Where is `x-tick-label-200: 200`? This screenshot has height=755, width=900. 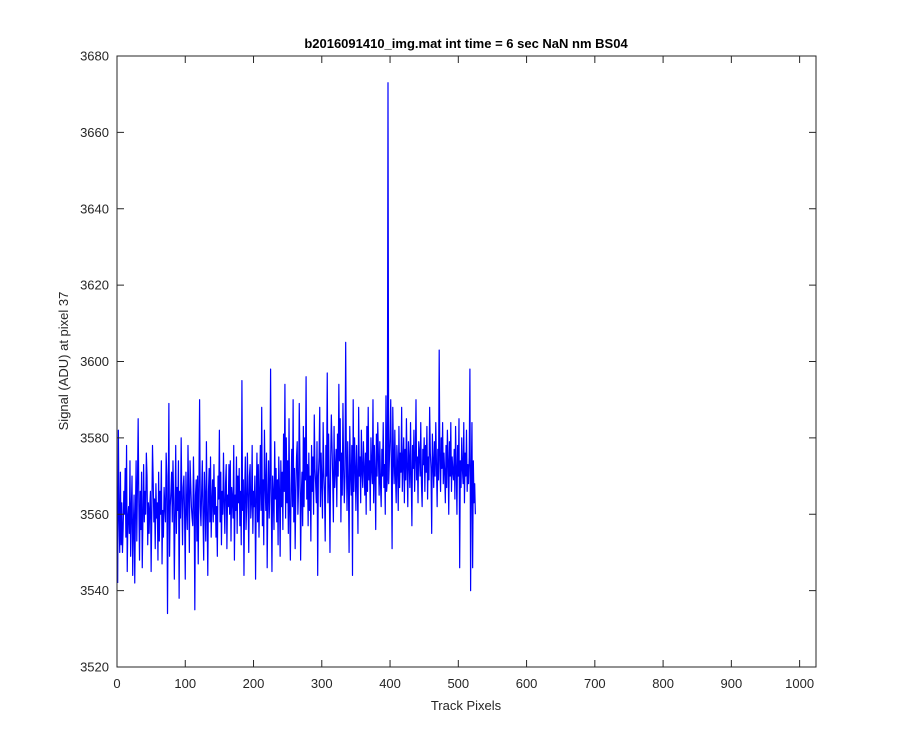 x-tick-label-200: 200 is located at coordinates (254, 683).